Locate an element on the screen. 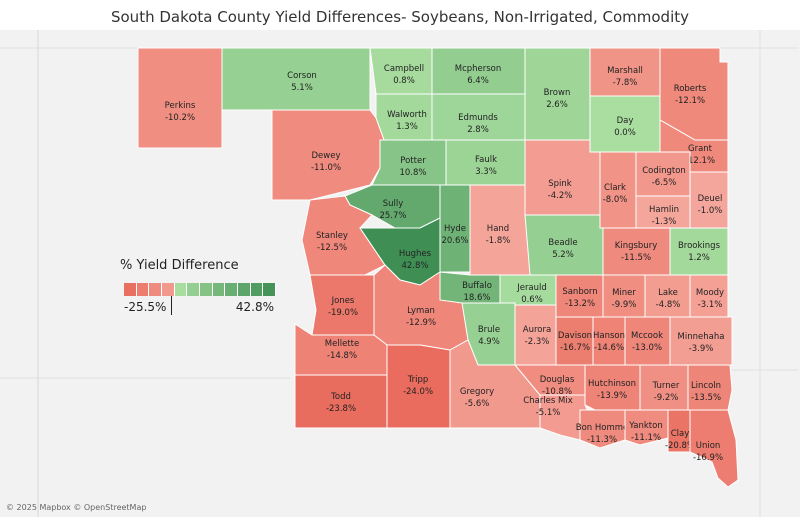 This screenshot has height=517, width=800. county-todd: Todd -23.8% is located at coordinates (341, 401).